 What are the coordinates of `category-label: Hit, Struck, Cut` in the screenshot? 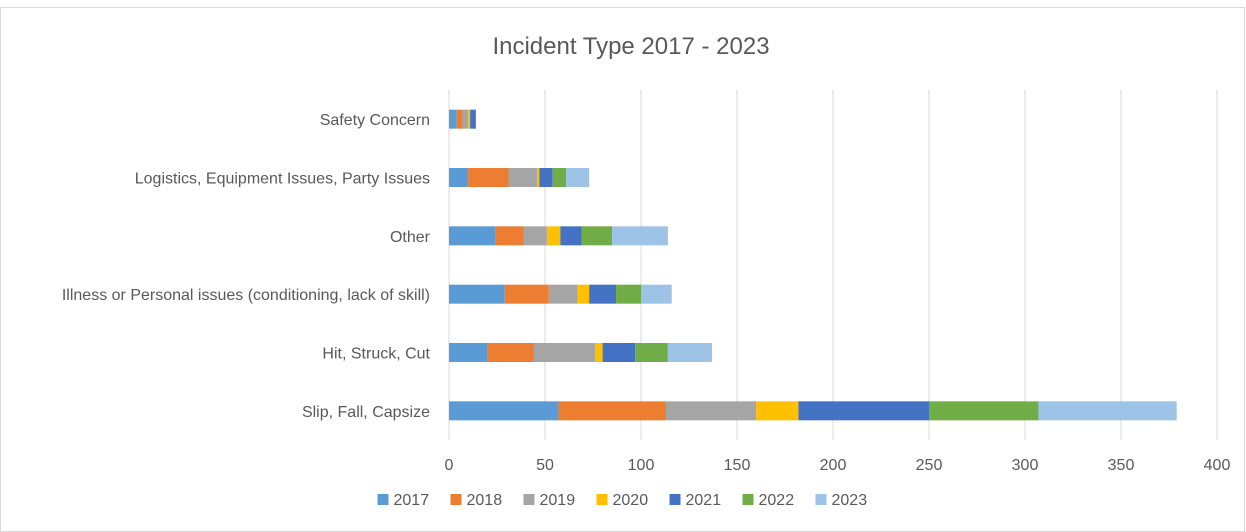 It's located at (376, 354).